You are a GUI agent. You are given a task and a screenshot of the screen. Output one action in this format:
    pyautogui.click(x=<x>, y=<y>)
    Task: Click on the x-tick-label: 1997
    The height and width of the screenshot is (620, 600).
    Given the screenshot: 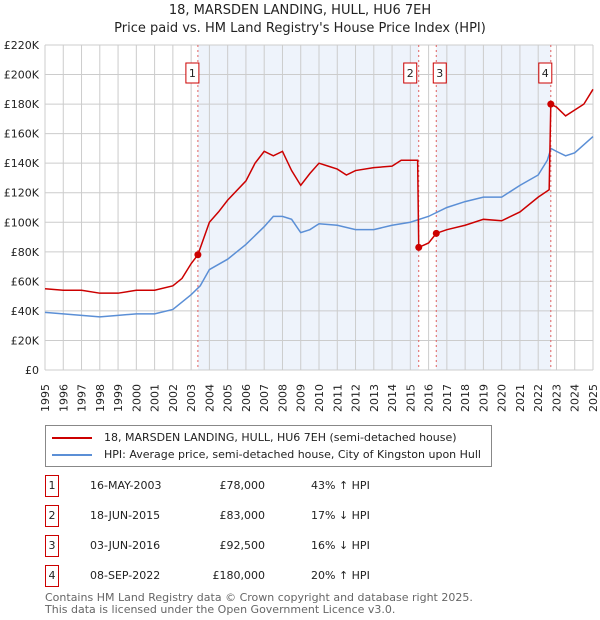 What is the action you would take?
    pyautogui.click(x=82, y=398)
    